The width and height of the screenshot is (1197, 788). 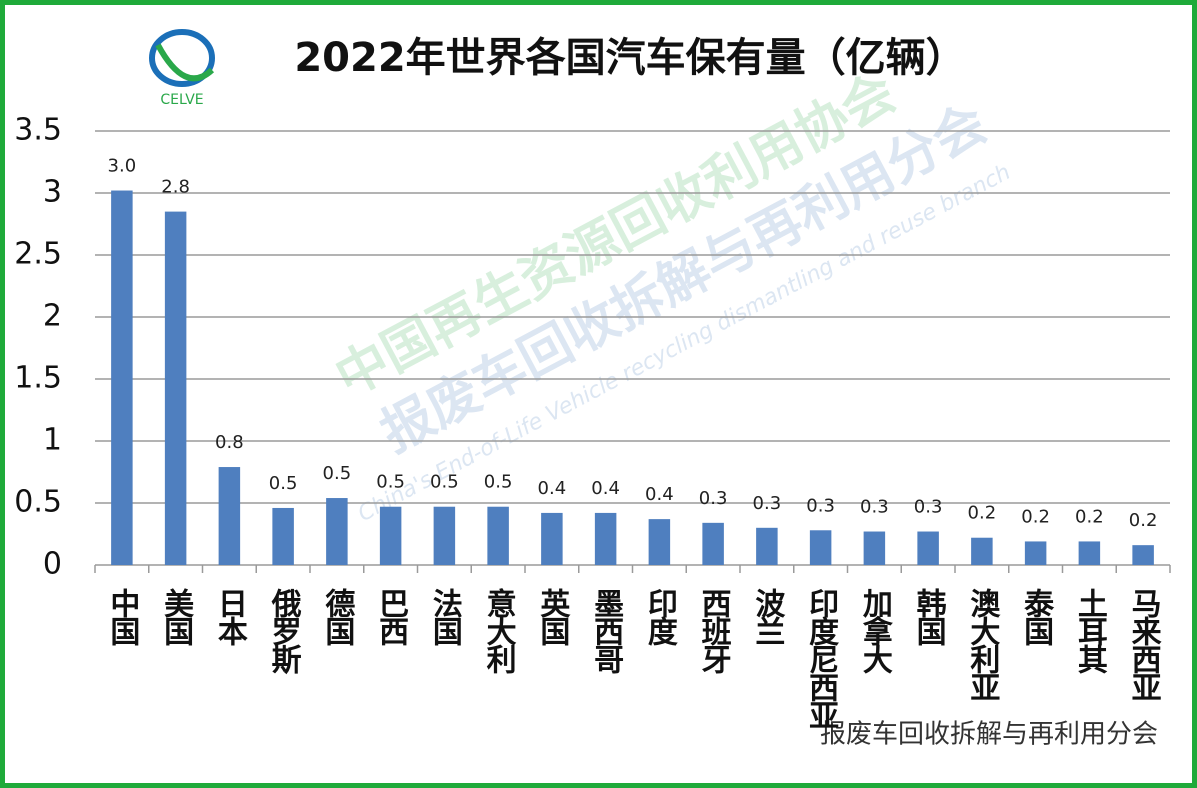 What do you see at coordinates (445, 617) in the screenshot?
I see `x-tick-label: 法国` at bounding box center [445, 617].